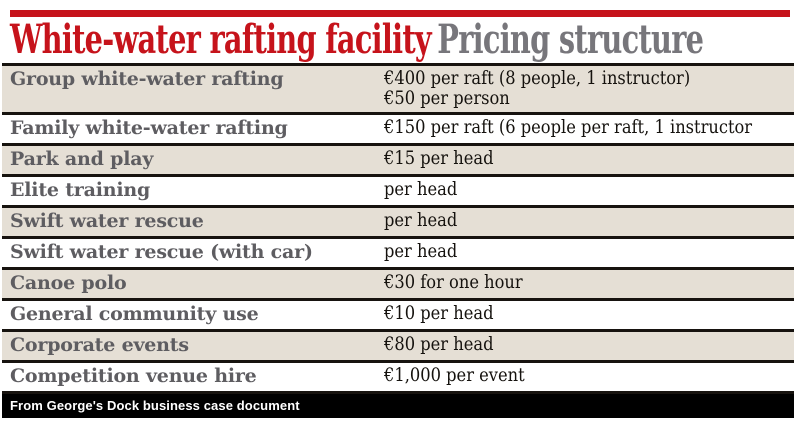  What do you see at coordinates (147, 79) in the screenshot?
I see `row-label: Group white-water rafting` at bounding box center [147, 79].